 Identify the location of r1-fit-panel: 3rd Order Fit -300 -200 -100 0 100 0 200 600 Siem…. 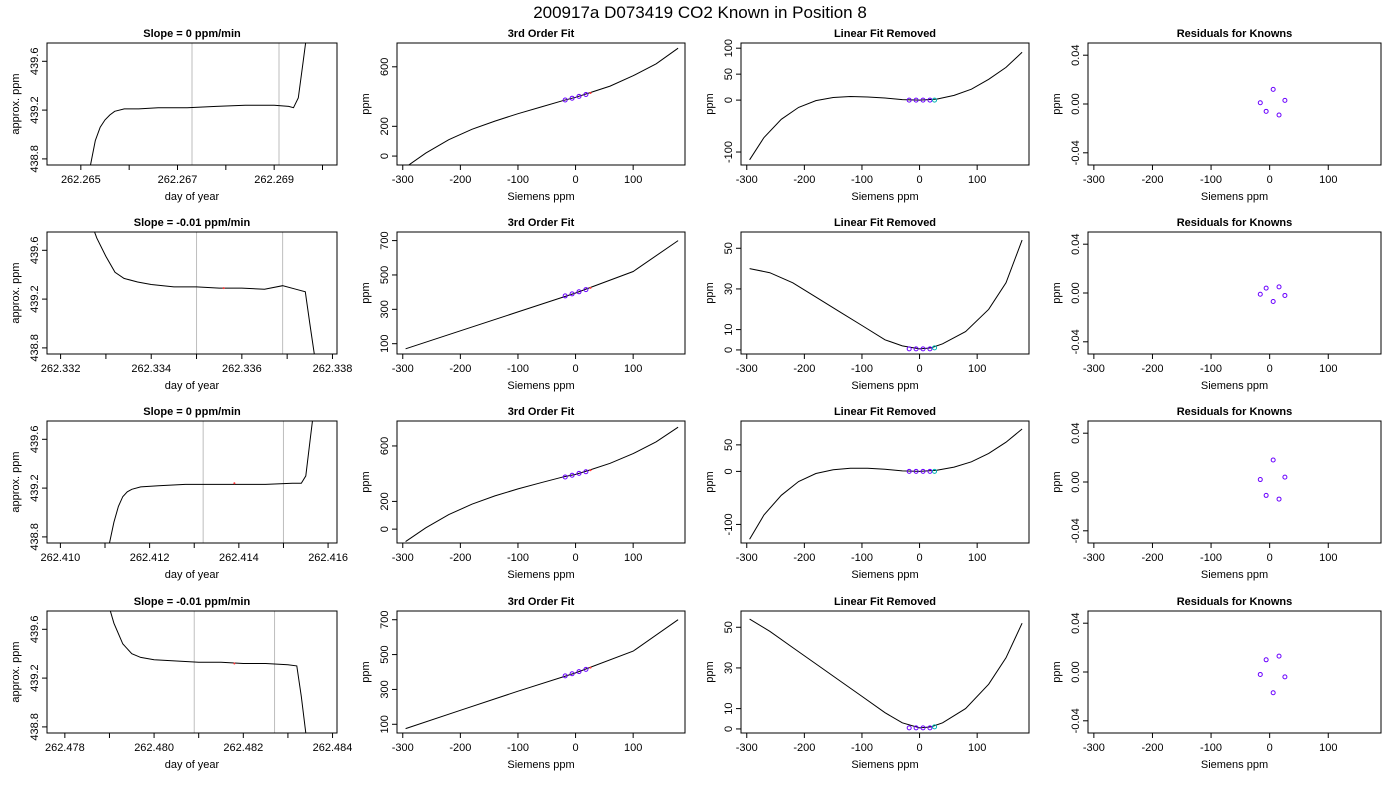
(523, 115).